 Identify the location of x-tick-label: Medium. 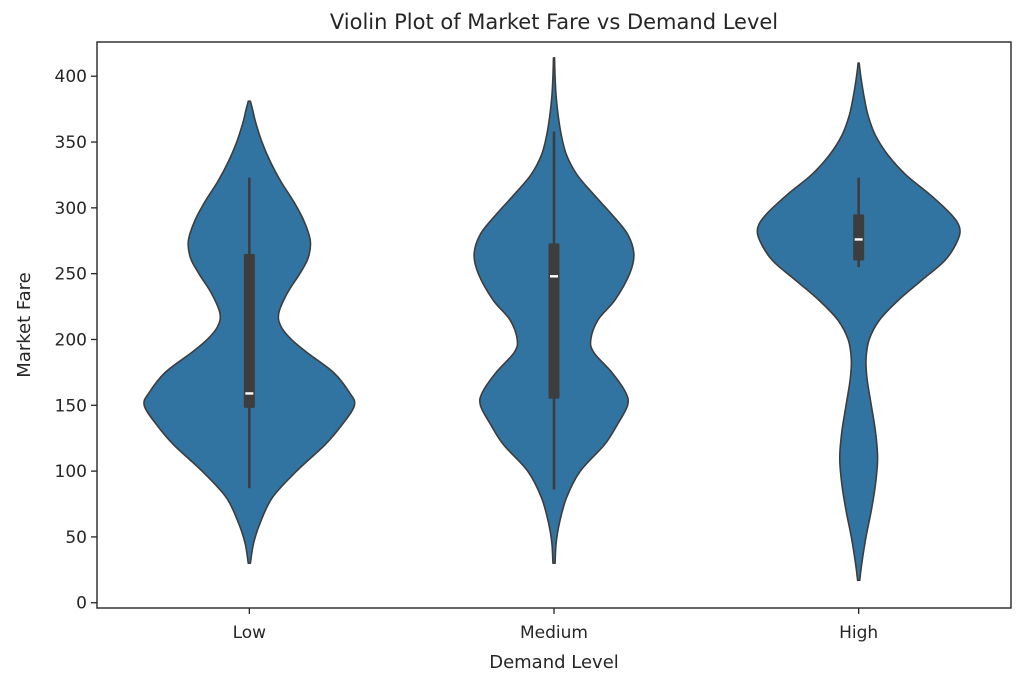
(554, 633).